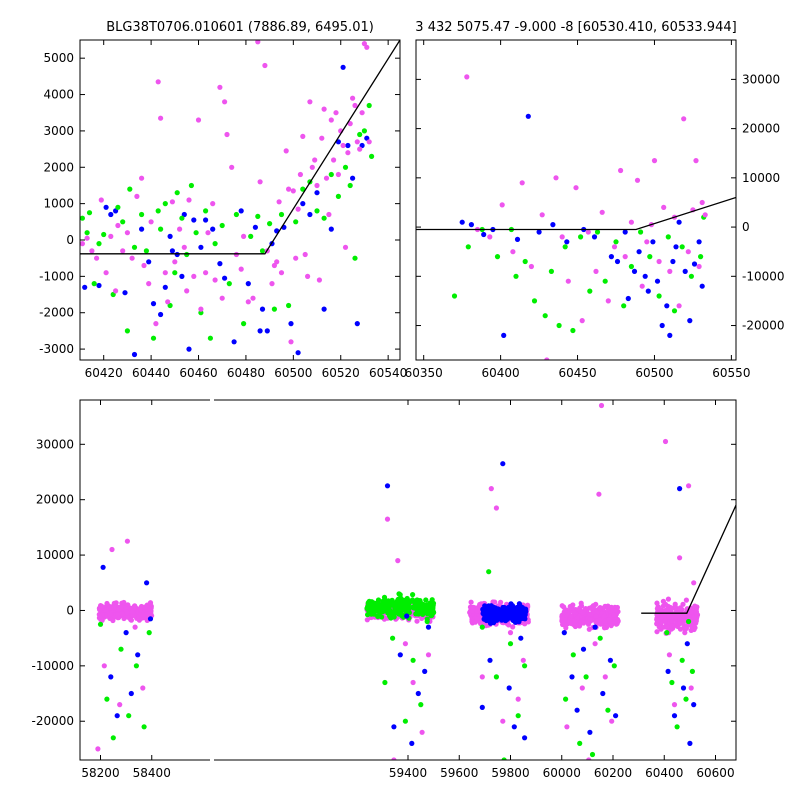  What do you see at coordinates (198, 373) in the screenshot?
I see `x-tick-label: 60460` at bounding box center [198, 373].